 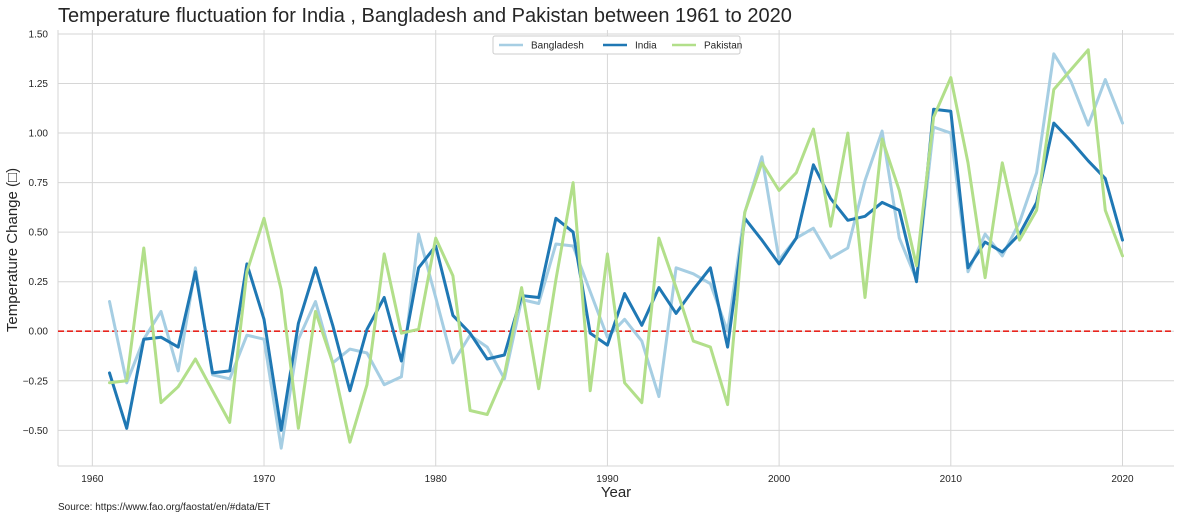 What do you see at coordinates (1122, 479) in the screenshot?
I see `x-tick-label: 2020` at bounding box center [1122, 479].